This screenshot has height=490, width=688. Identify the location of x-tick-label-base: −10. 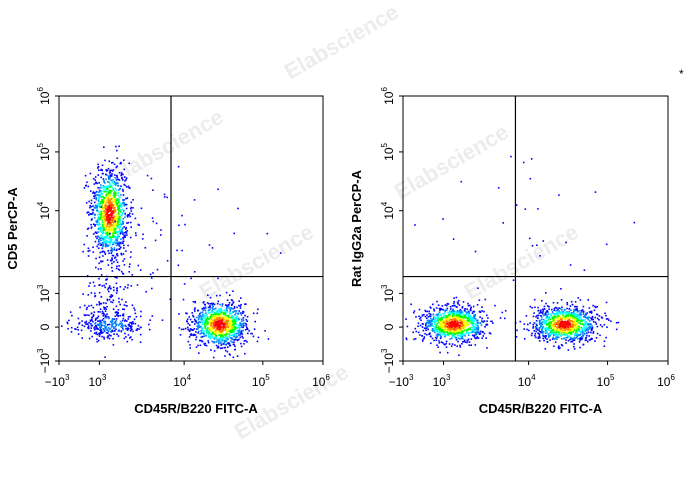
(55, 382).